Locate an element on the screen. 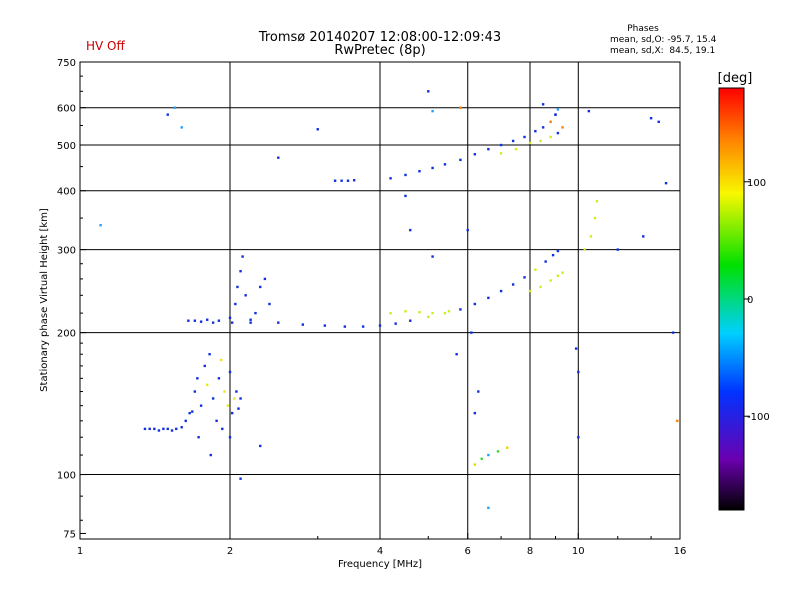 This screenshot has height=600, width=800. phases-line-x: mean, sd,X: 84.5, 19.1 is located at coordinates (662, 51).